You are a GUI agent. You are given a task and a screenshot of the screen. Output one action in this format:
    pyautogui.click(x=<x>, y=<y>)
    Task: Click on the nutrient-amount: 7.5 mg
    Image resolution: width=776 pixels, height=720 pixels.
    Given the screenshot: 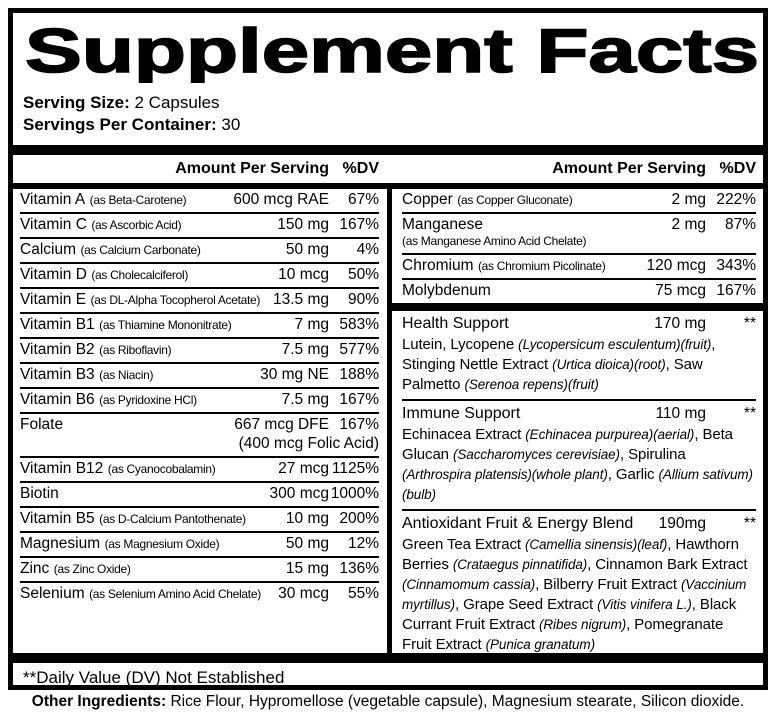 What is the action you would take?
    pyautogui.click(x=305, y=399)
    